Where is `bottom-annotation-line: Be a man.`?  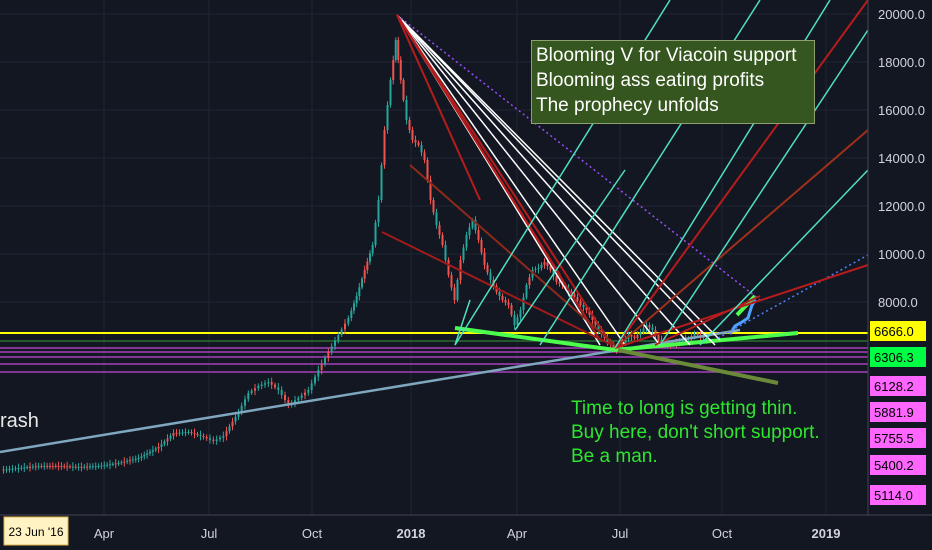 bottom-annotation-line: Be a man. is located at coordinates (614, 456).